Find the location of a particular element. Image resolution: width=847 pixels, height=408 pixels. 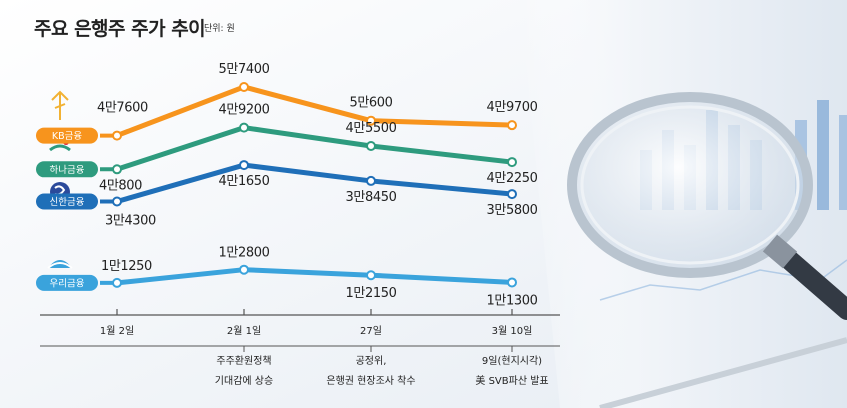

legend-label: 신한금융 is located at coordinates (67, 202).